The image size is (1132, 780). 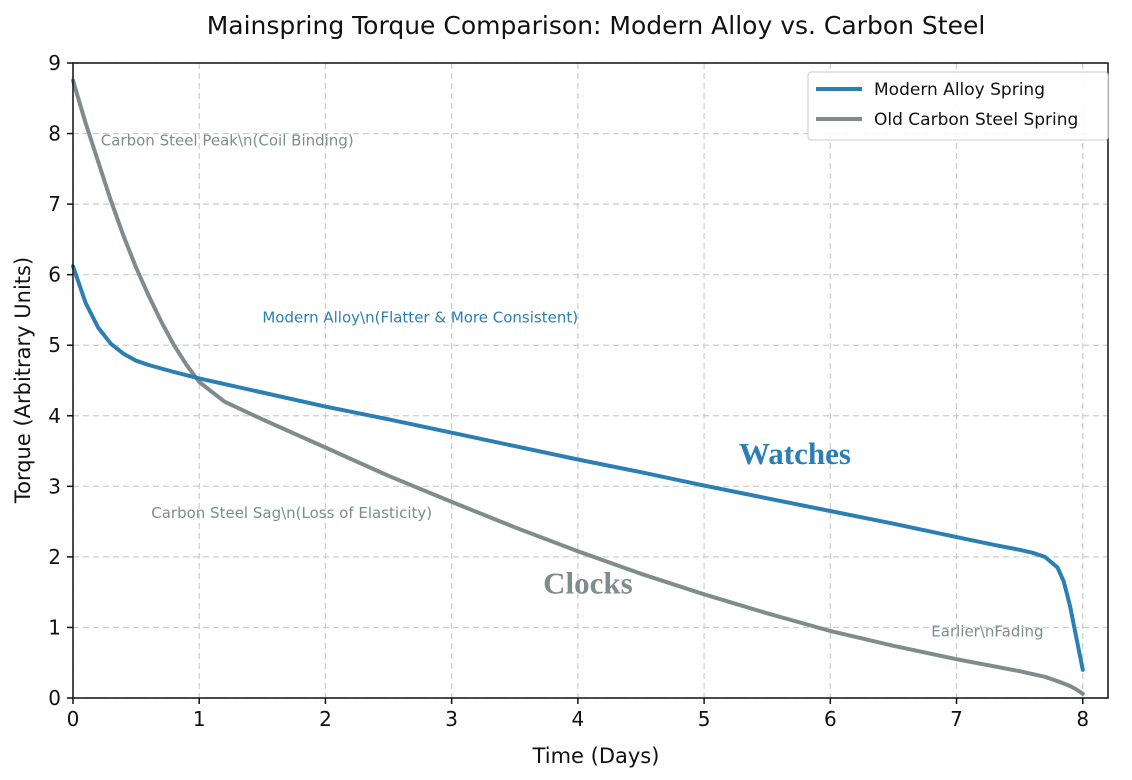 What do you see at coordinates (54, 486) in the screenshot?
I see `y-tick-label: 3` at bounding box center [54, 486].